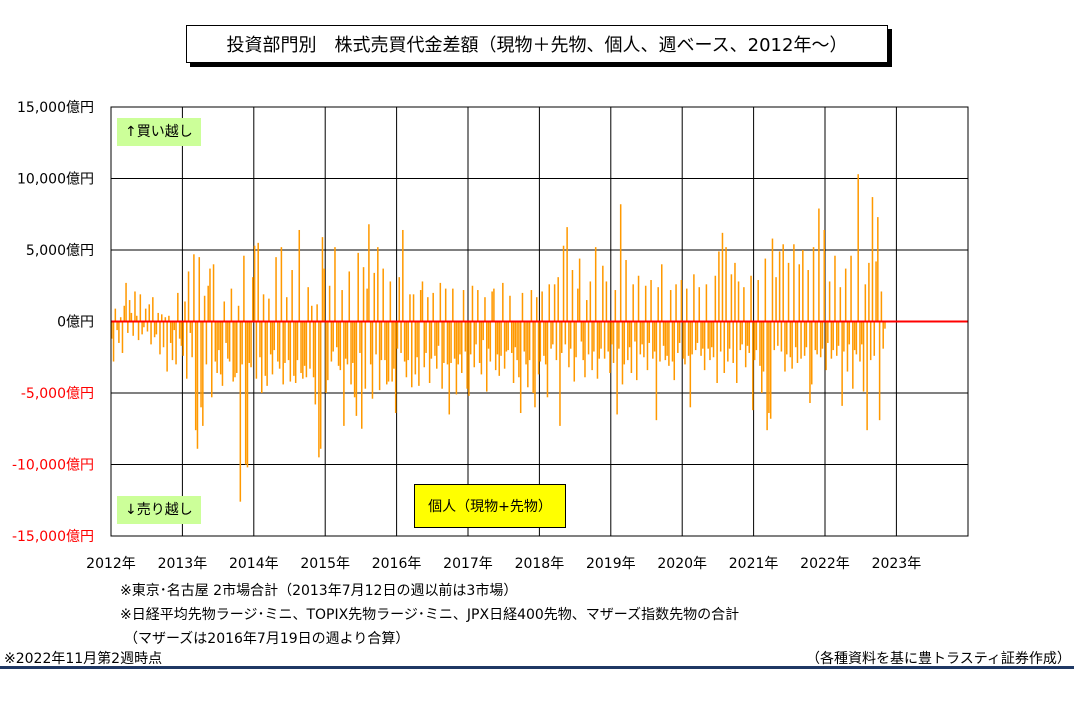  I want to click on chart-title-text: 投資部門別 株式売買代金差額（現物＋先物、個人、週ベース、2012年～）, so click(537, 45).